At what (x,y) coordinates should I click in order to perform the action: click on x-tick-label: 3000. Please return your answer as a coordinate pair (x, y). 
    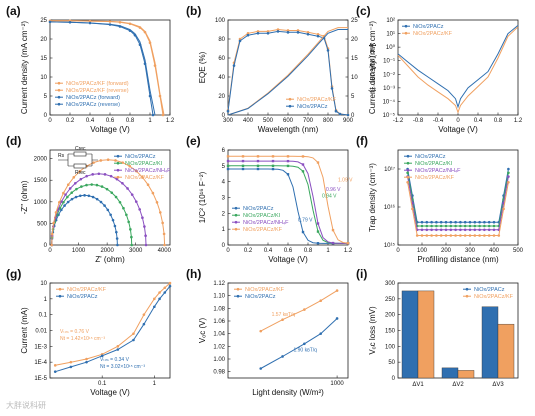
    Looking at the image, I should click on (136, 251).